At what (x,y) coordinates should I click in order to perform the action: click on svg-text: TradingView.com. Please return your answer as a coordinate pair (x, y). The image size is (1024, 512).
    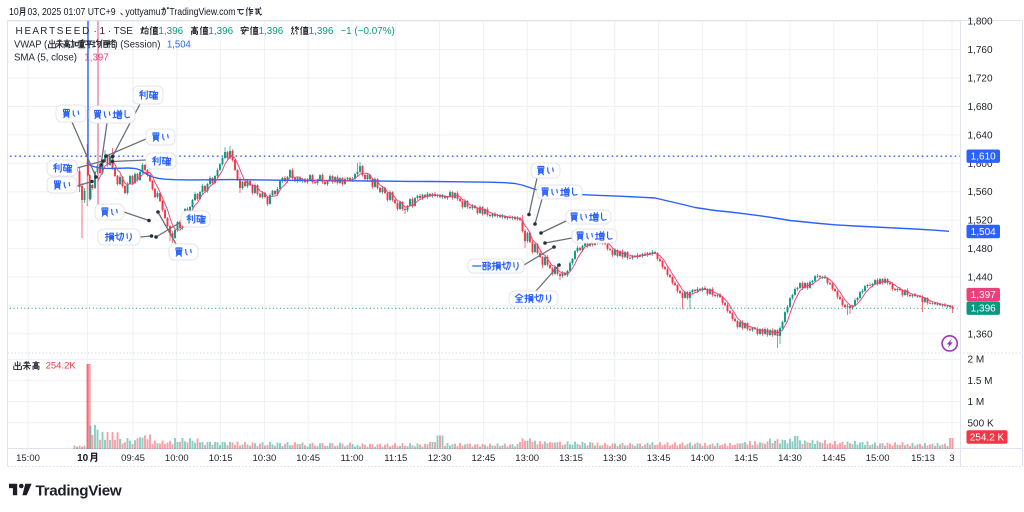
    Looking at the image, I should click on (202, 12).